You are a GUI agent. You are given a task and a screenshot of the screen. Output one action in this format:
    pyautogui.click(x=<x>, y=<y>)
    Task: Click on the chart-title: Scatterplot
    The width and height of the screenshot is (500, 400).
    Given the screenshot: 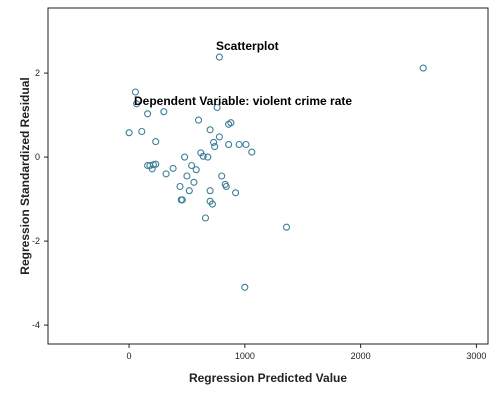 What is the action you would take?
    pyautogui.click(x=247, y=46)
    